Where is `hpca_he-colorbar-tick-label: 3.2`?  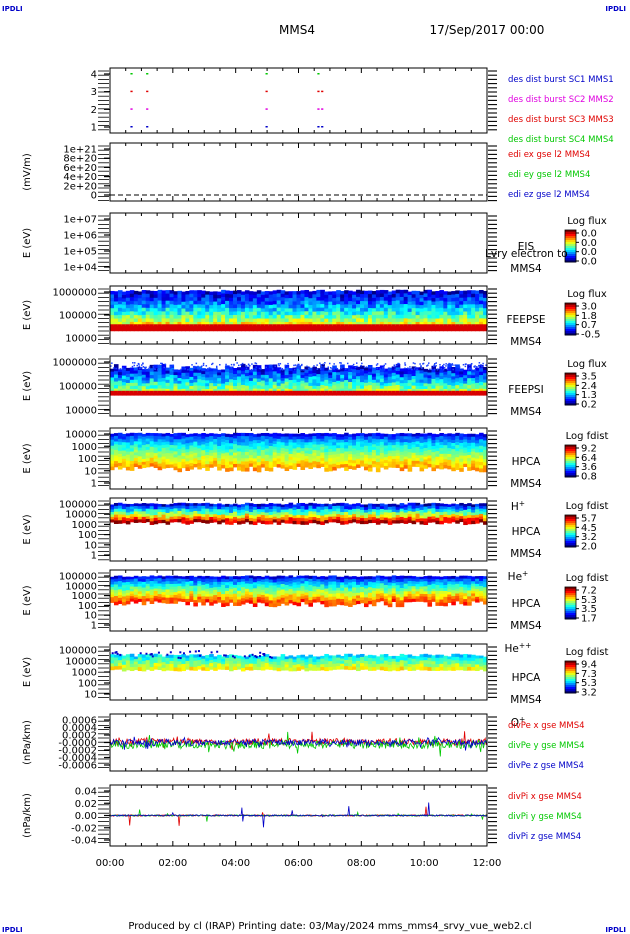 hpca_he-colorbar-tick-label: 3.2 is located at coordinates (589, 537).